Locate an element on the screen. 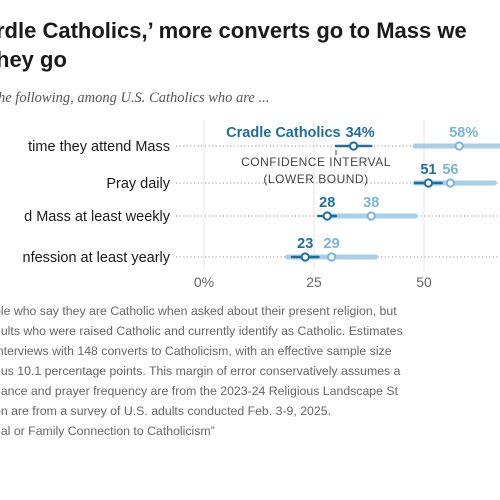 This screenshot has height=500, width=500. x-tick-label: 0% is located at coordinates (204, 282).